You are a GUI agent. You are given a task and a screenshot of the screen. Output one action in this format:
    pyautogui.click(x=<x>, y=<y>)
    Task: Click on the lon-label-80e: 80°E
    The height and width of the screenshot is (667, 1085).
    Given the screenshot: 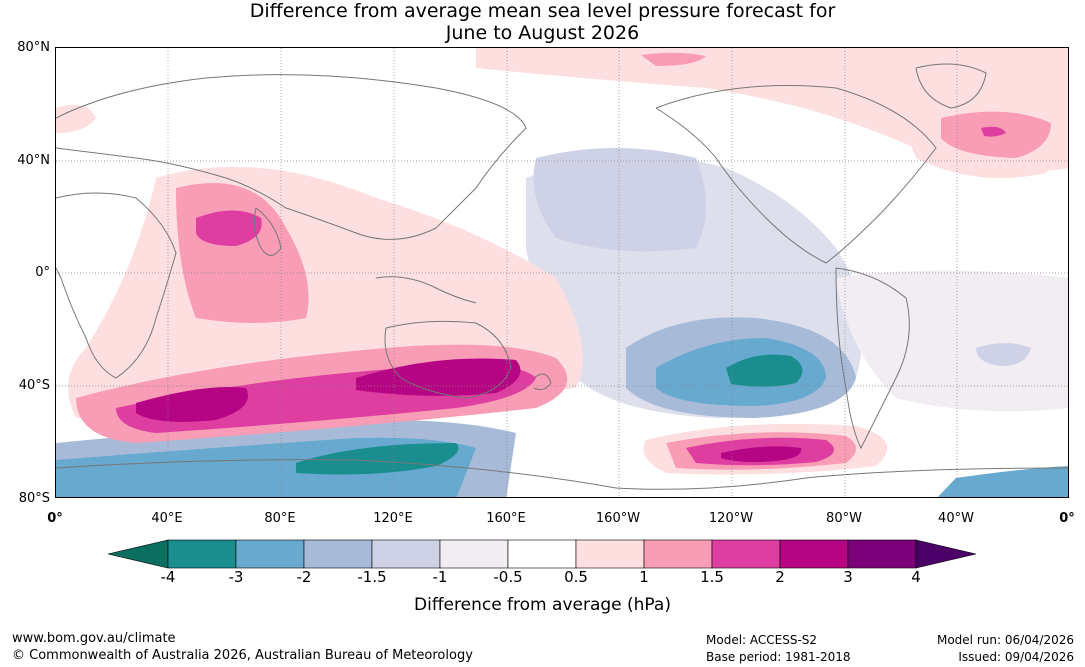 What is the action you would take?
    pyautogui.click(x=280, y=518)
    